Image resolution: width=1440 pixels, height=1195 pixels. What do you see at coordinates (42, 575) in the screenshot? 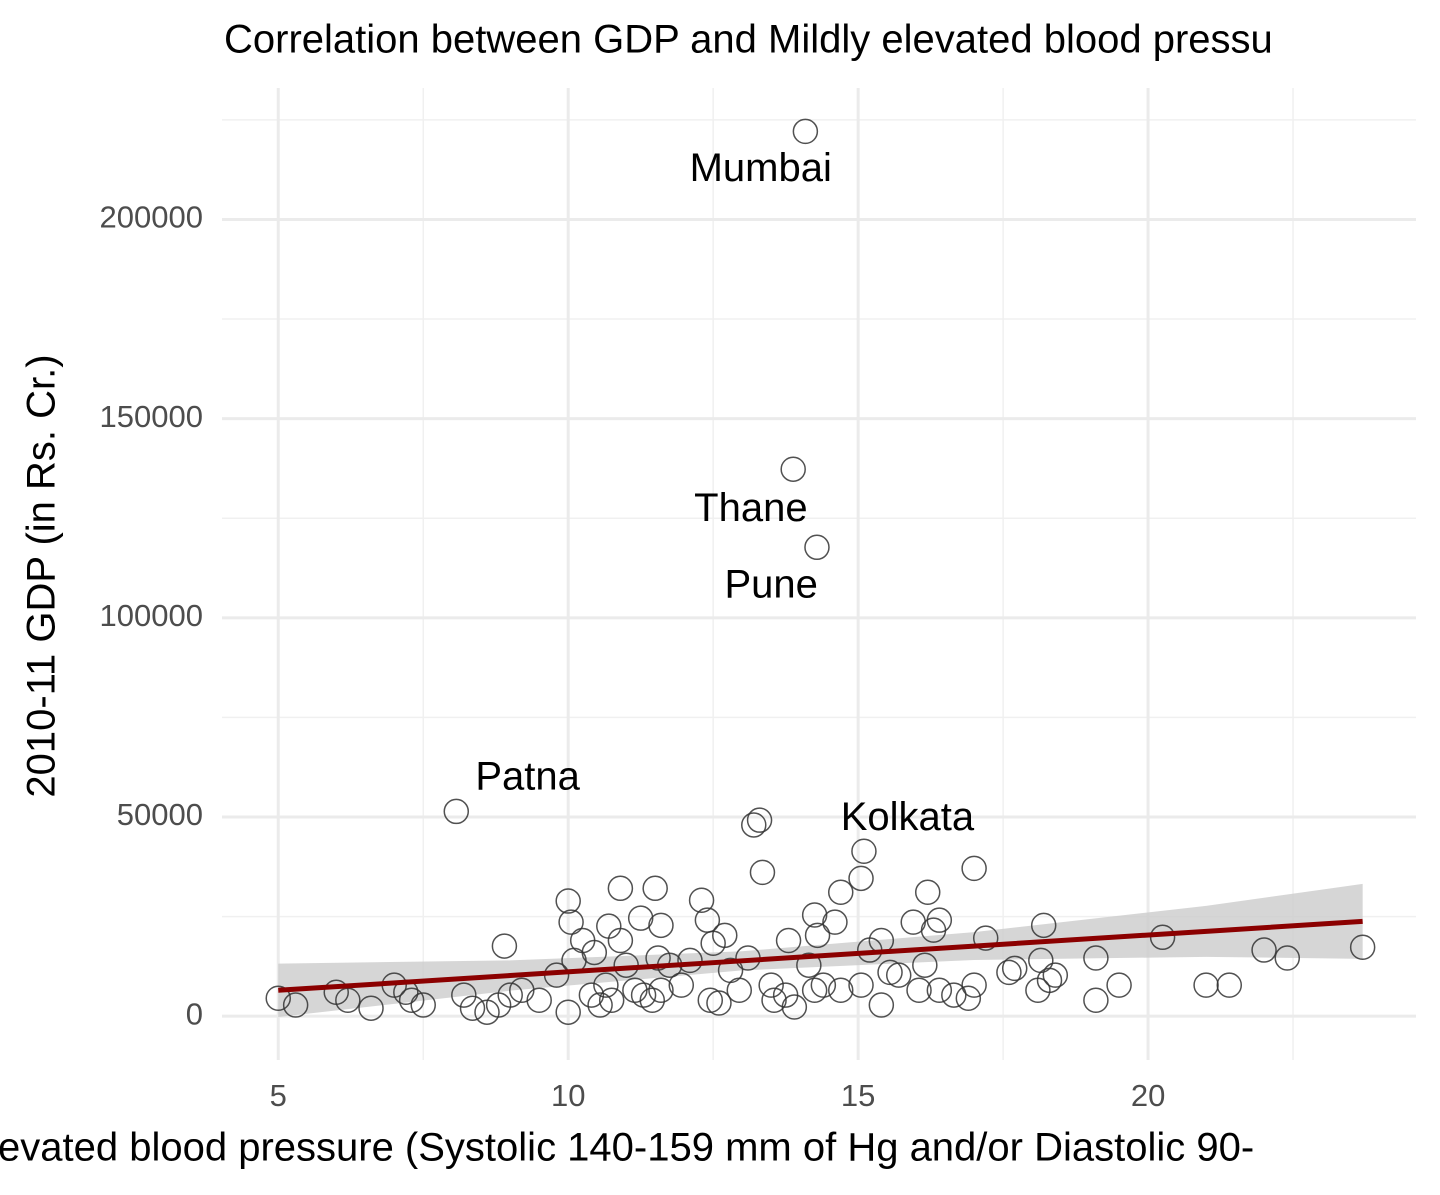
I see `y-axis-label: 2010-11 GDP (in Rs. Cr.)` at bounding box center [42, 575].